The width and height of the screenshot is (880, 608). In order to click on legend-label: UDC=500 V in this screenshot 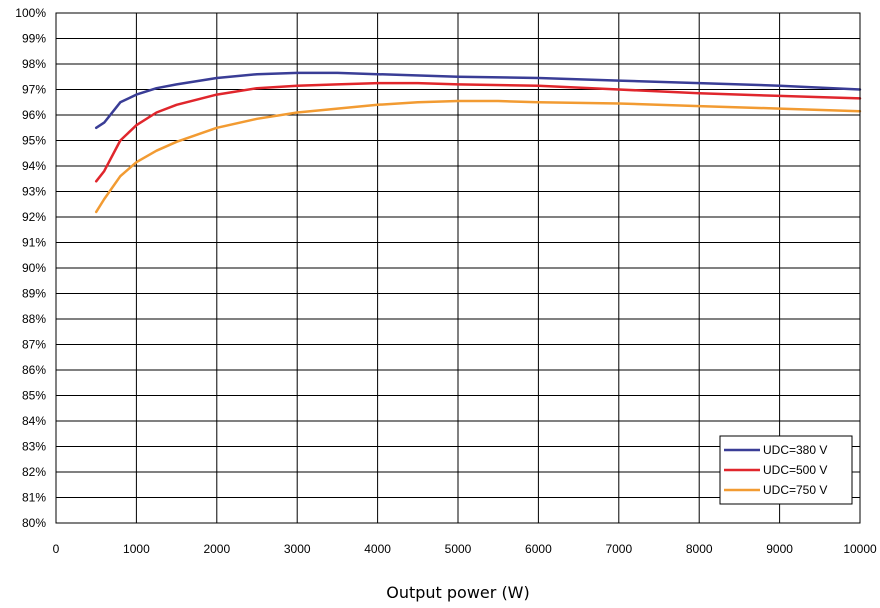, I will do `click(795, 470)`.